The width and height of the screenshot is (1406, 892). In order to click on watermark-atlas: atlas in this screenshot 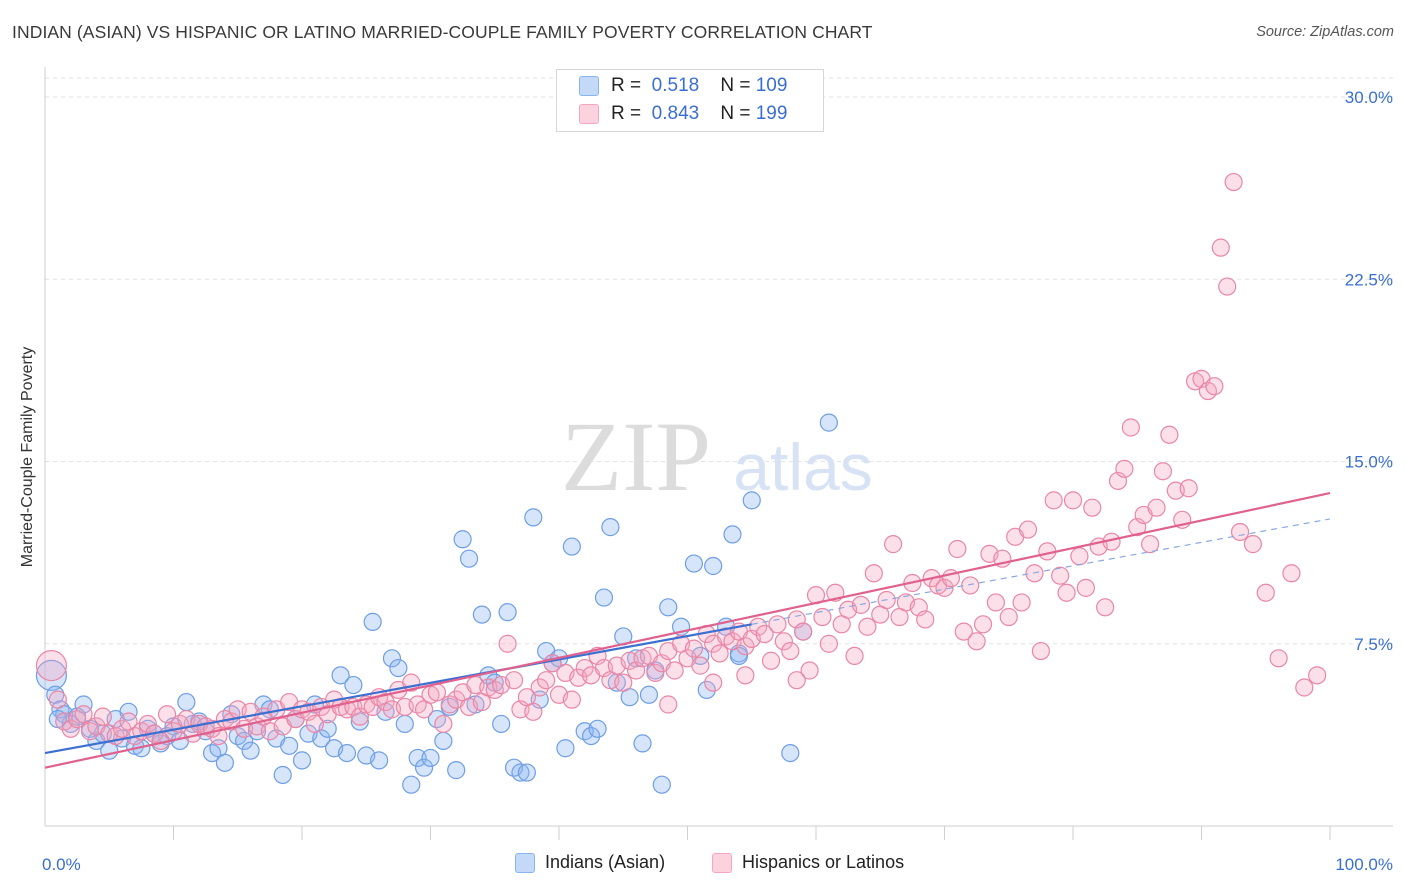, I will do `click(802, 467)`.